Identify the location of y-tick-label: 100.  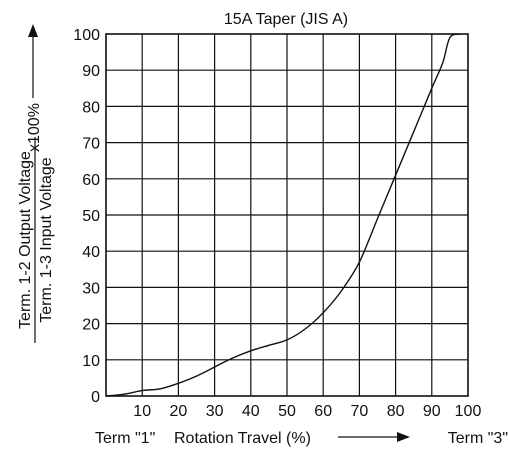
(86, 35).